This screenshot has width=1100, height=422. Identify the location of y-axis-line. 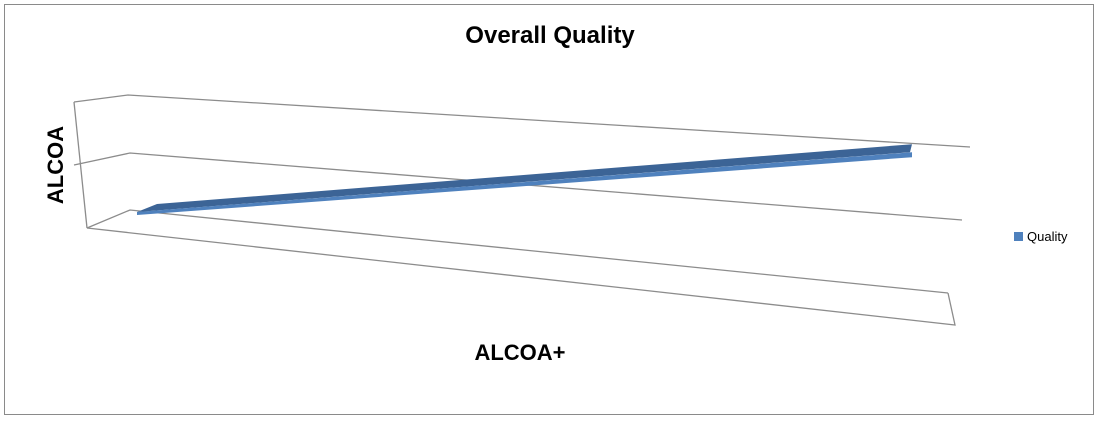
(80, 165).